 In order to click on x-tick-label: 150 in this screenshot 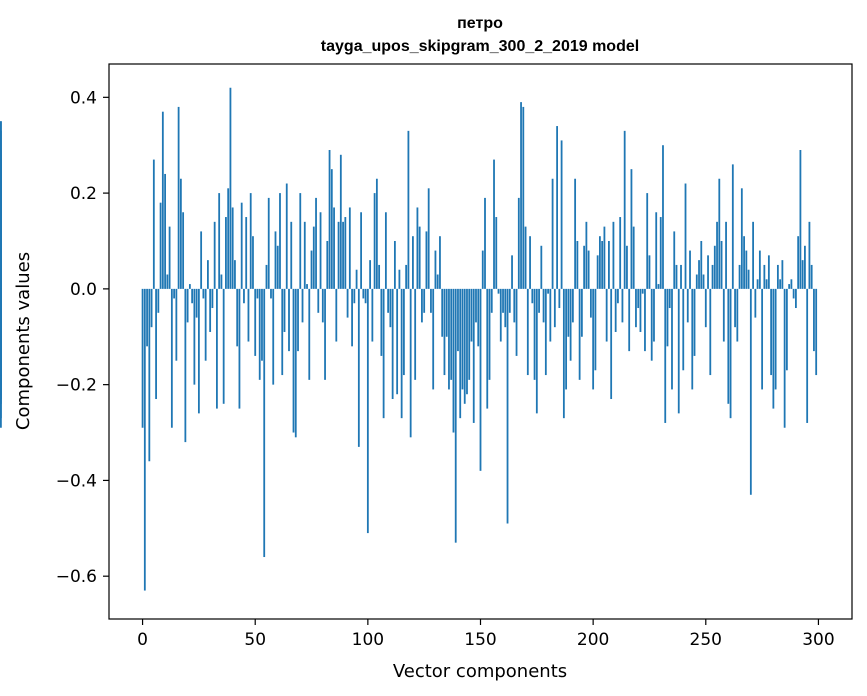, I will do `click(480, 640)`.